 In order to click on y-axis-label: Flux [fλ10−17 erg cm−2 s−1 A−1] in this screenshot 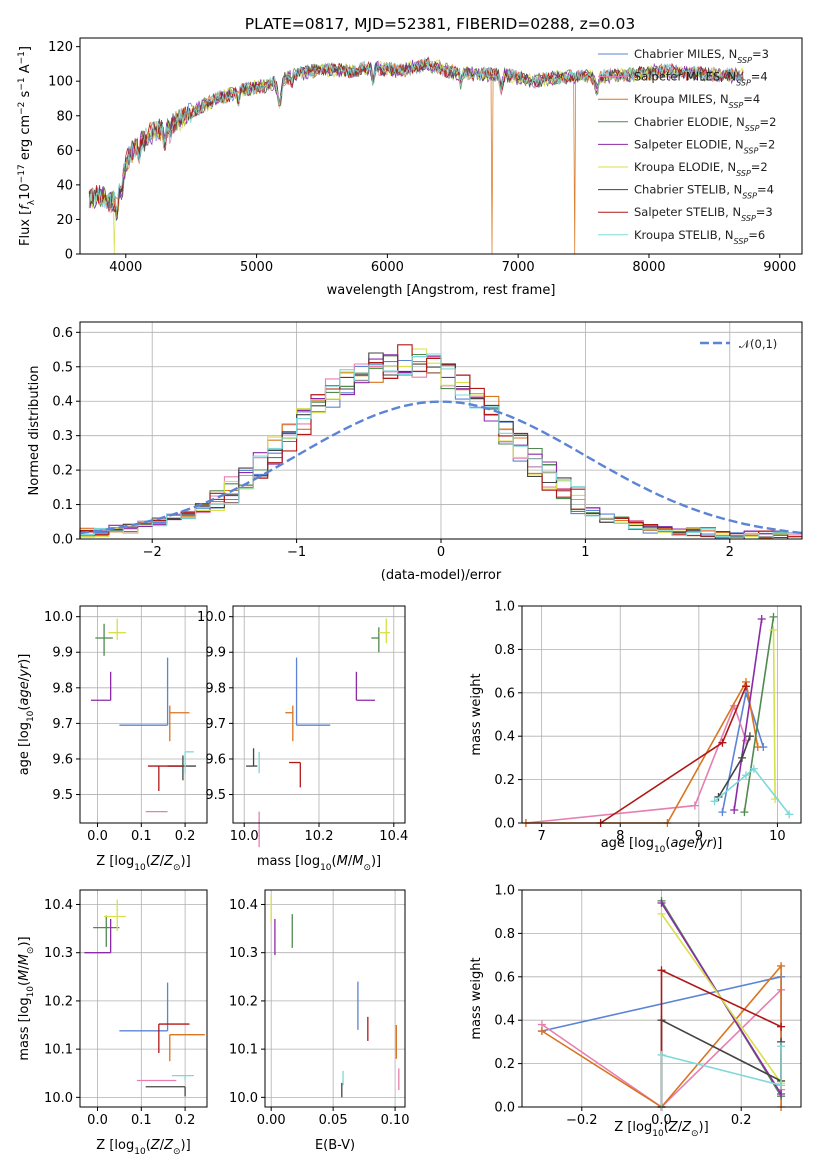, I will do `click(27, 146)`.